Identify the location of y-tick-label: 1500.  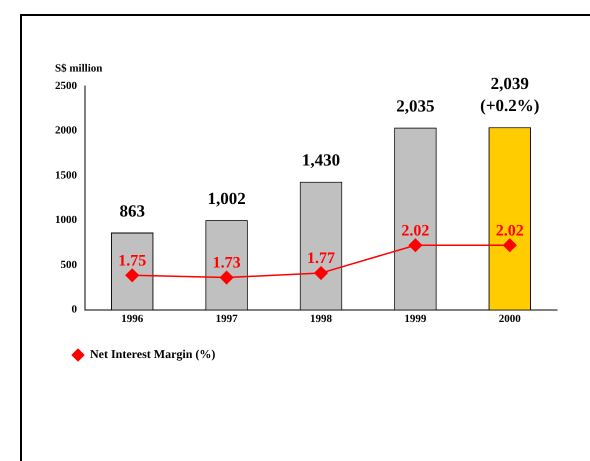
(66, 175).